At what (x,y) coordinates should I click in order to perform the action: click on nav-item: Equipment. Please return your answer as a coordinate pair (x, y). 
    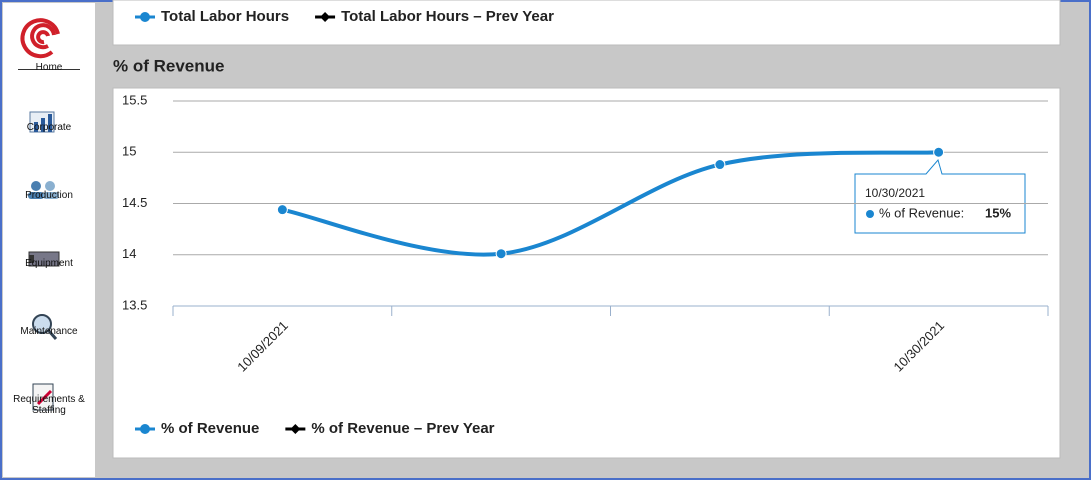
    Looking at the image, I should click on (49, 263).